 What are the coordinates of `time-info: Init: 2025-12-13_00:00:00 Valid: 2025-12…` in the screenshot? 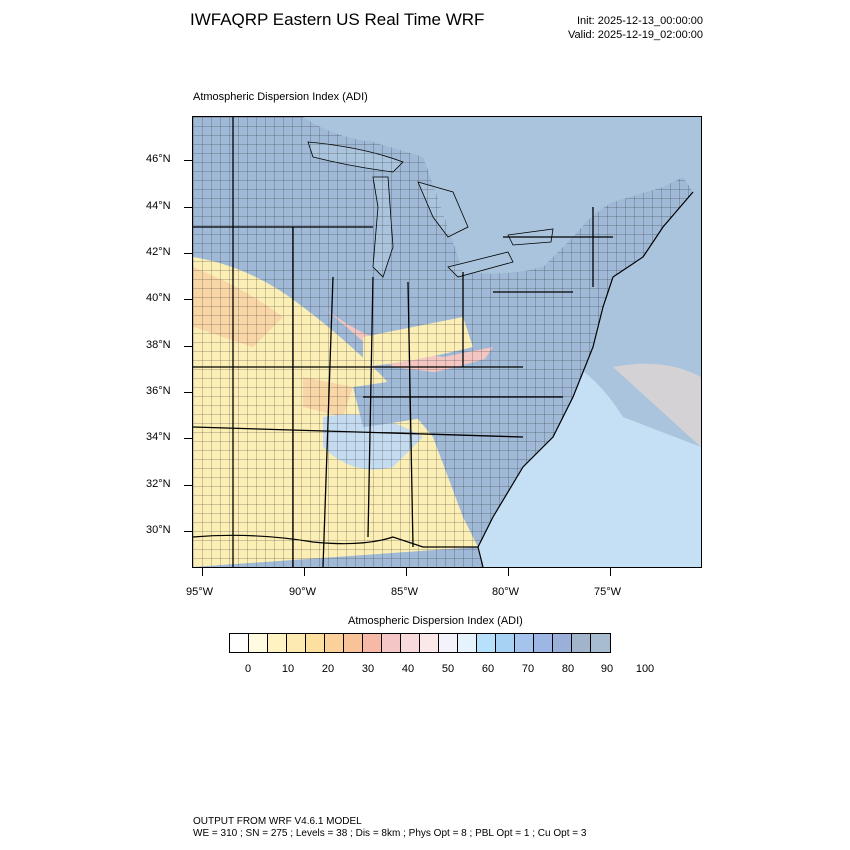 It's located at (635, 28).